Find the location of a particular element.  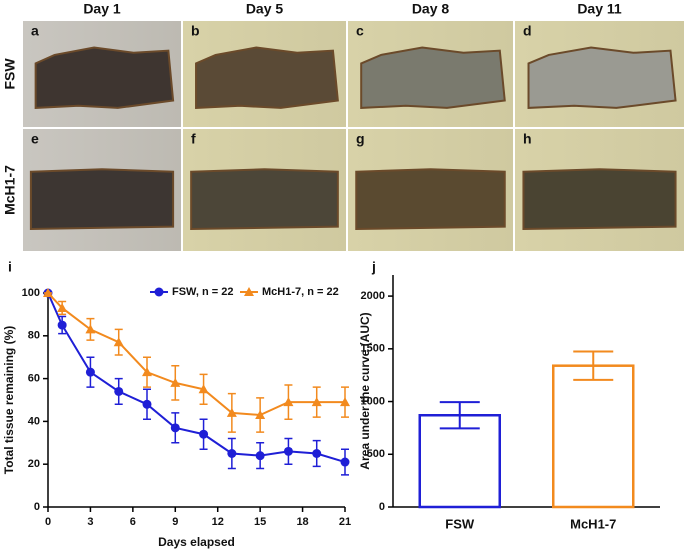

x-tick-label: 6 is located at coordinates (133, 522).